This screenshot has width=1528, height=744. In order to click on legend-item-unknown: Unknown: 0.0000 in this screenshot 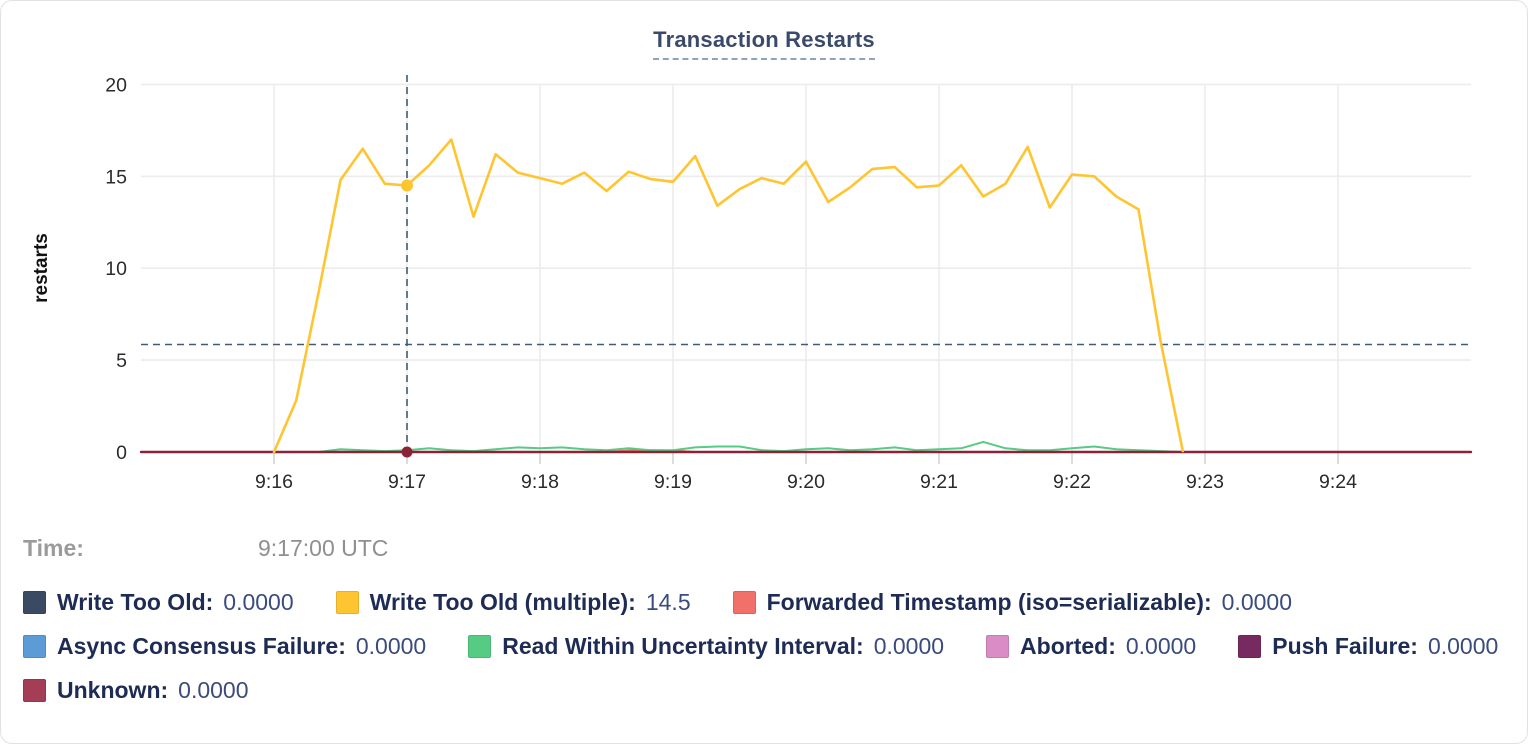, I will do `click(136, 690)`.